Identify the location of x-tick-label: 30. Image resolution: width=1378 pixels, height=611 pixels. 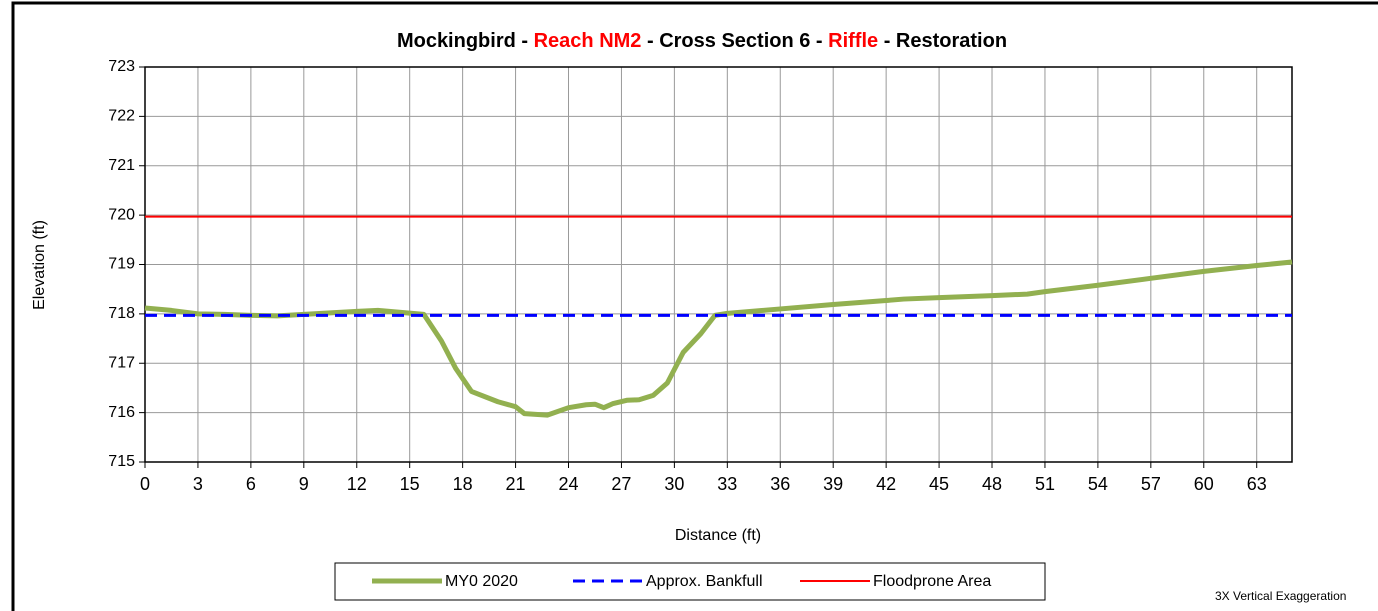
(674, 484).